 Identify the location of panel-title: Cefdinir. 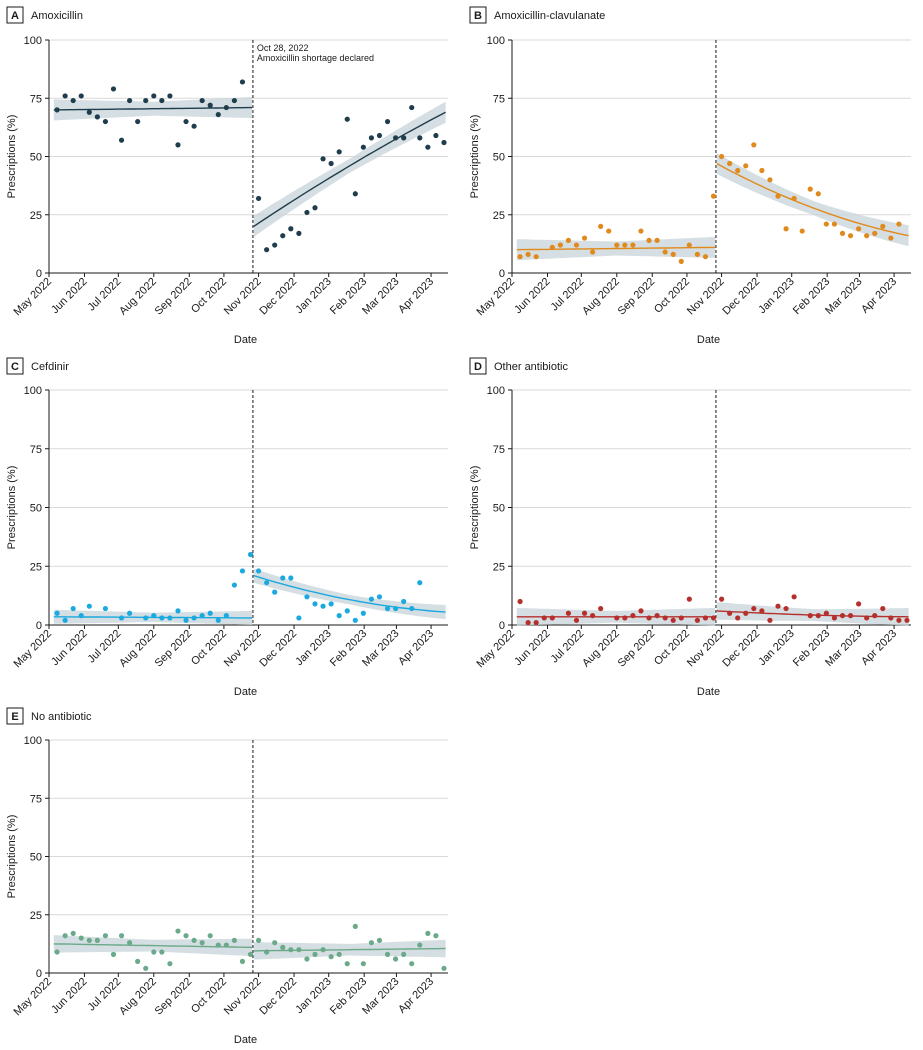
(50, 367).